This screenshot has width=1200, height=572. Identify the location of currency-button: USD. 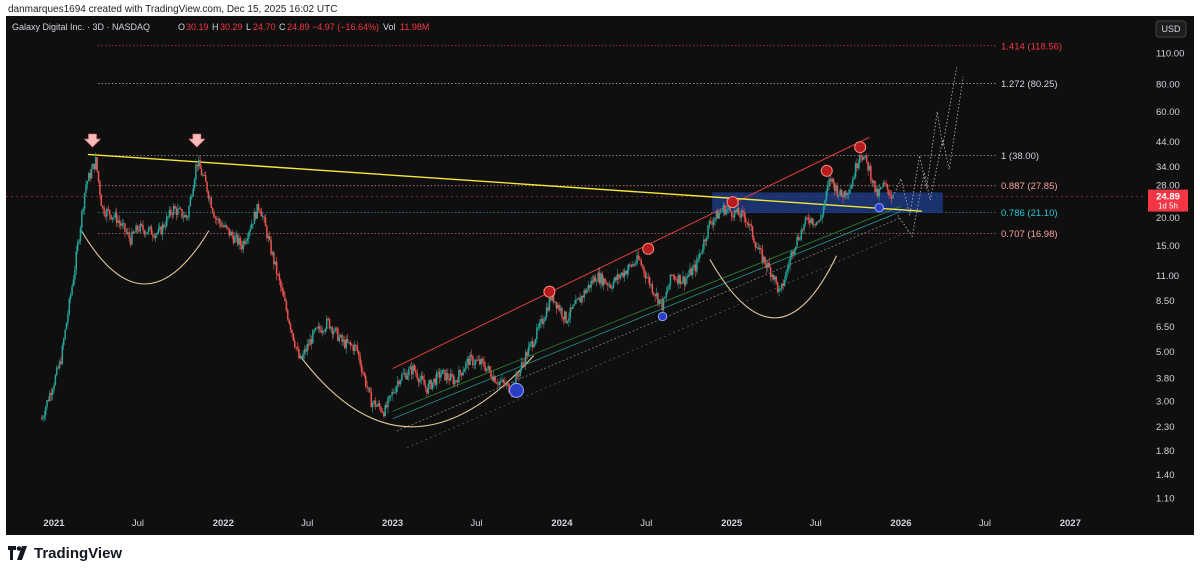
(1171, 29).